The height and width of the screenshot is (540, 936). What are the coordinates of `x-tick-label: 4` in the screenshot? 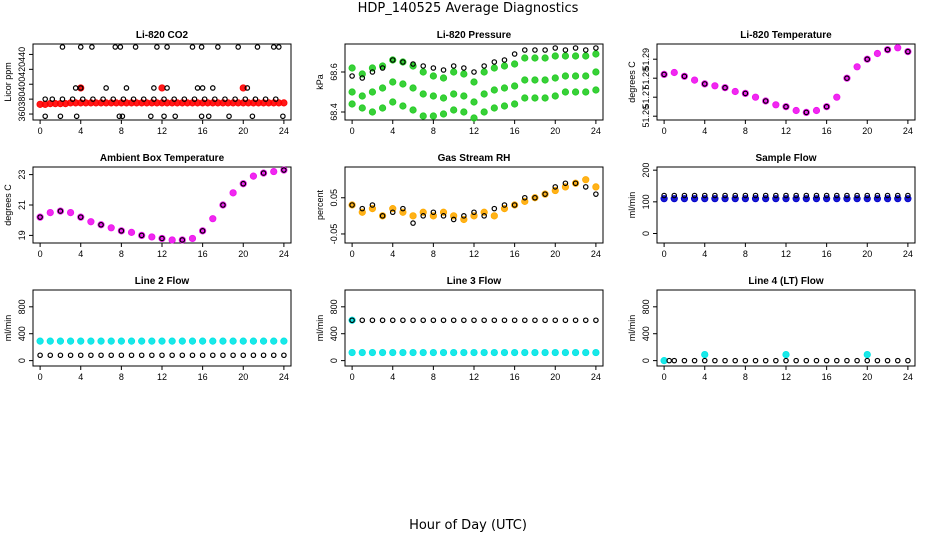 It's located at (704, 254).